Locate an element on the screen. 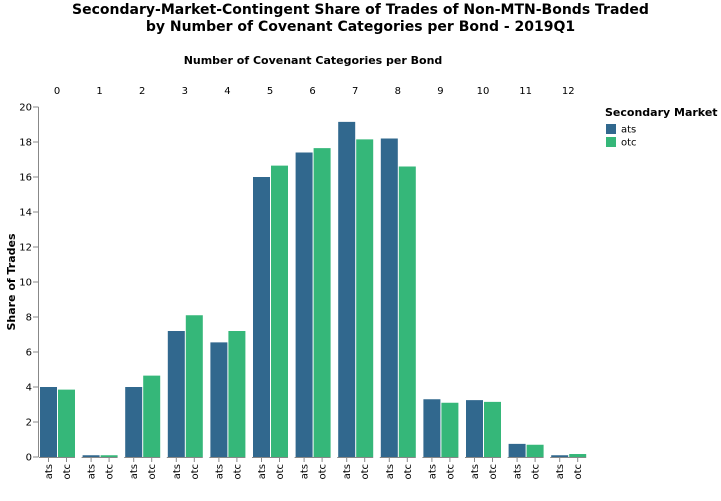 This screenshot has width=721, height=501. y-tick-label: 6 is located at coordinates (29, 353).